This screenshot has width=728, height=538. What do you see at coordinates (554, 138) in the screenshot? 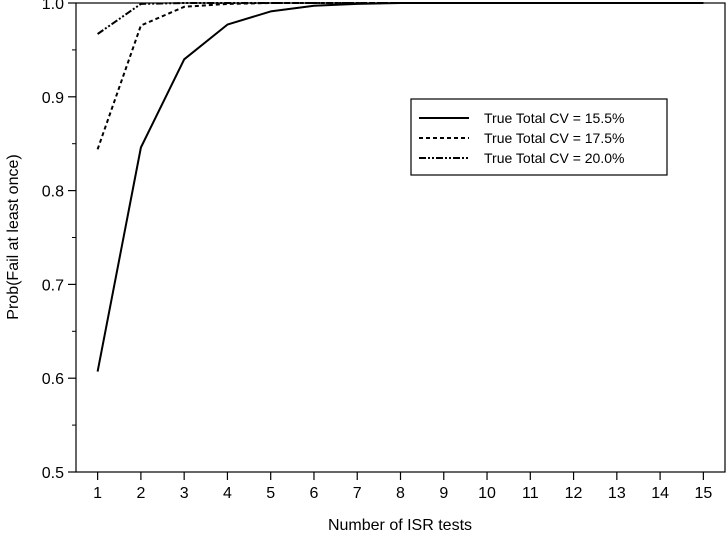
I see `legend-label-2: True Total CV = 17.5%` at bounding box center [554, 138].